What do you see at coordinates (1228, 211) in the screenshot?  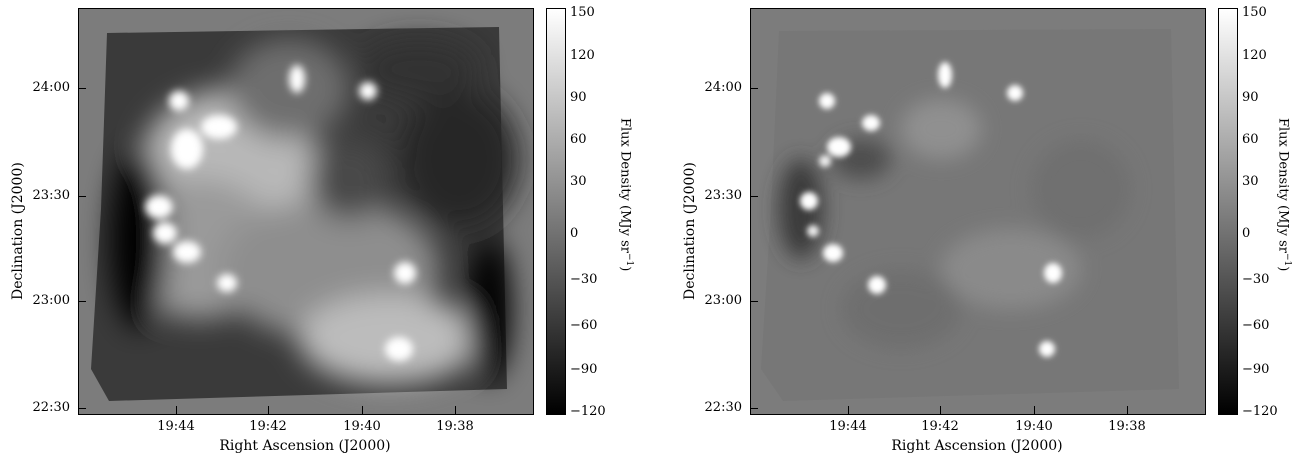 I see `right-colorbar` at bounding box center [1228, 211].